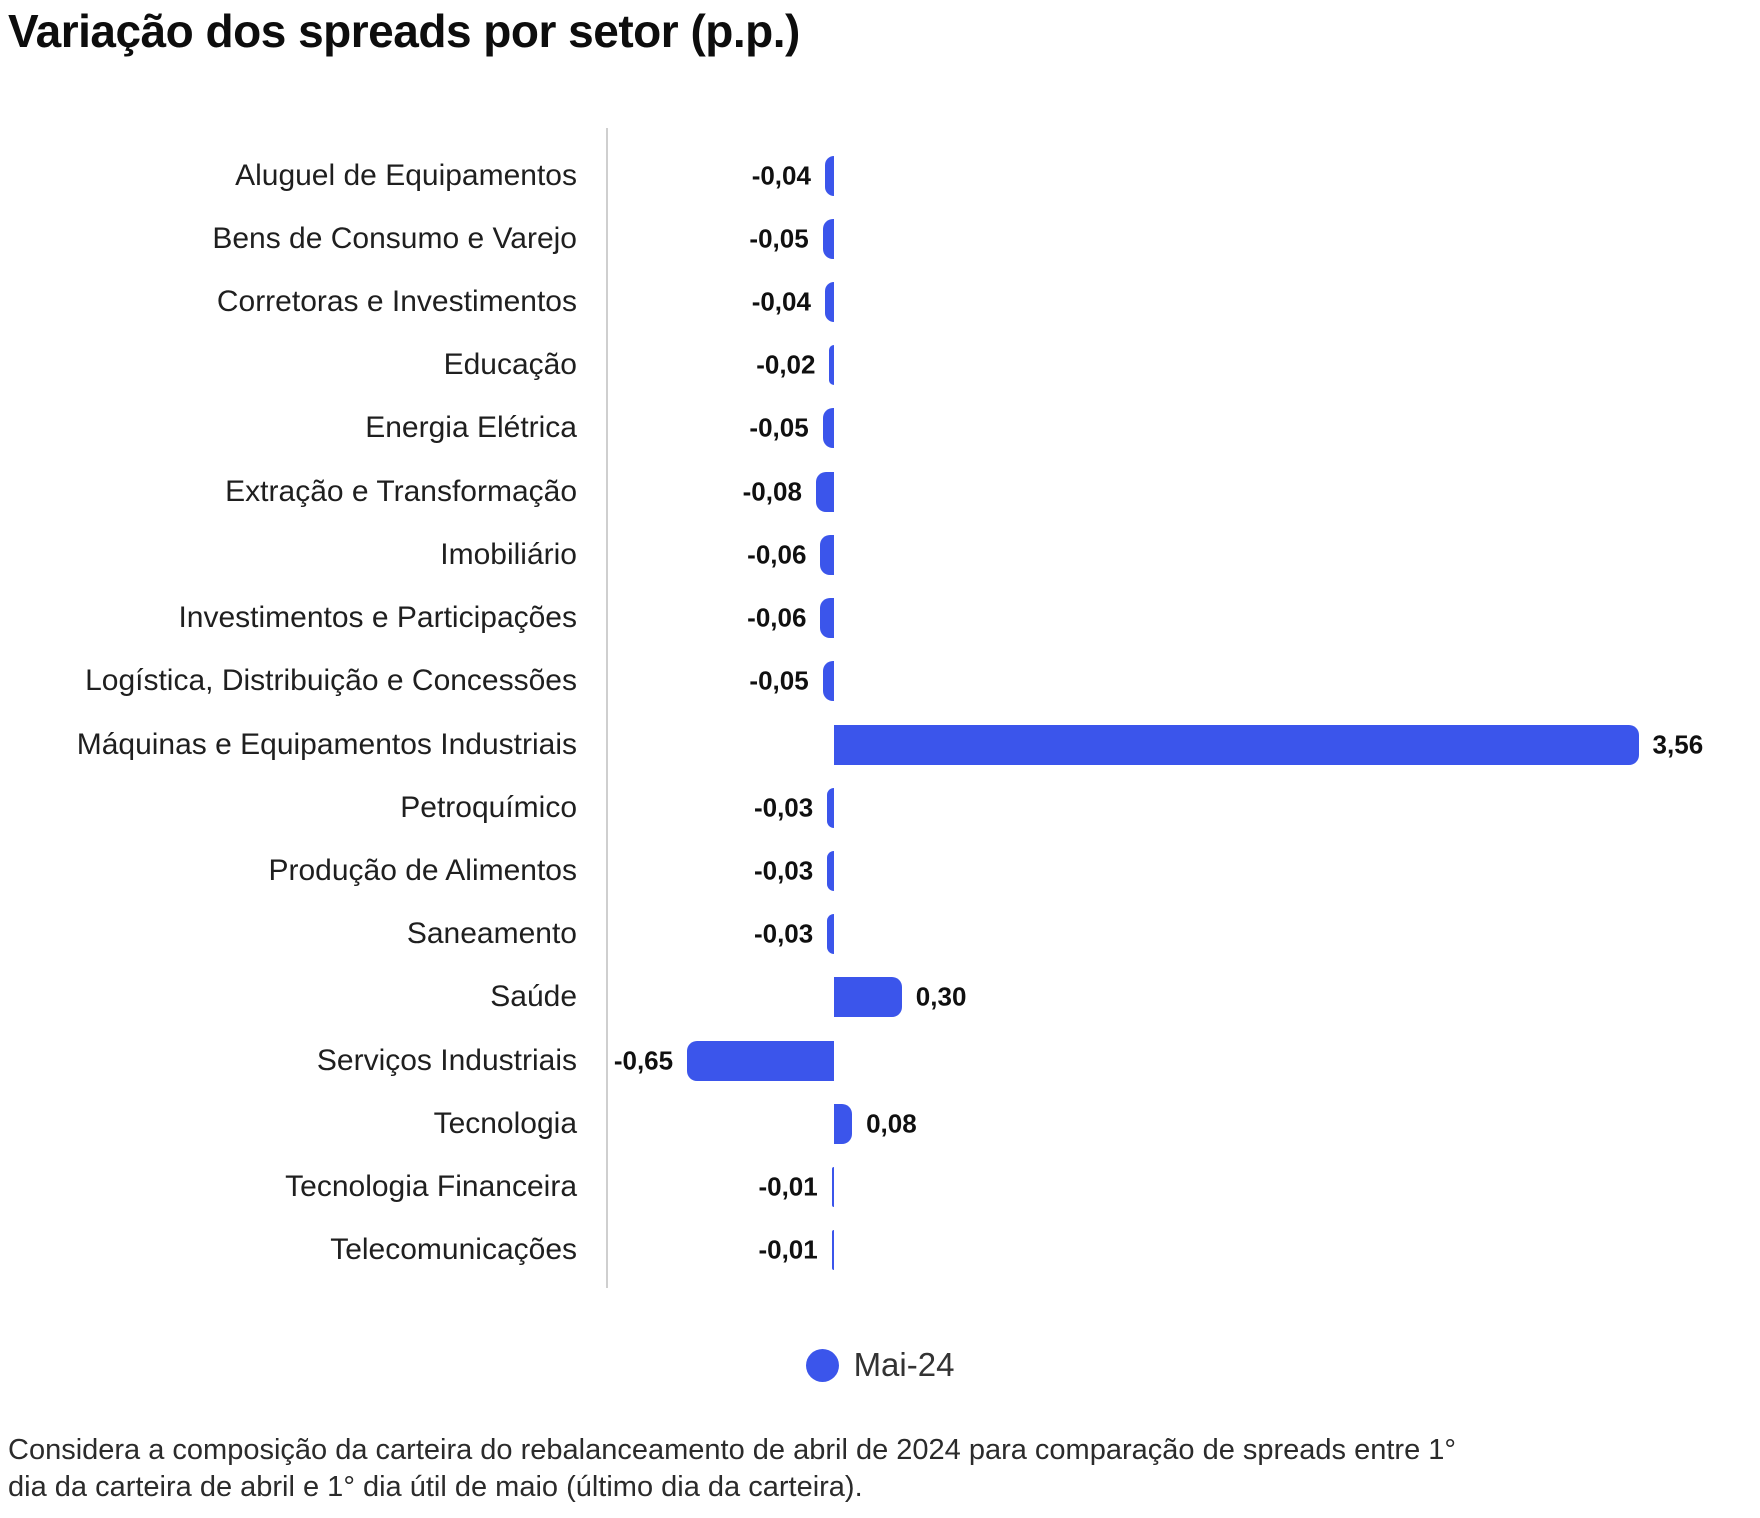  I want to click on category-label: Serviços Industriais, so click(446, 1060).